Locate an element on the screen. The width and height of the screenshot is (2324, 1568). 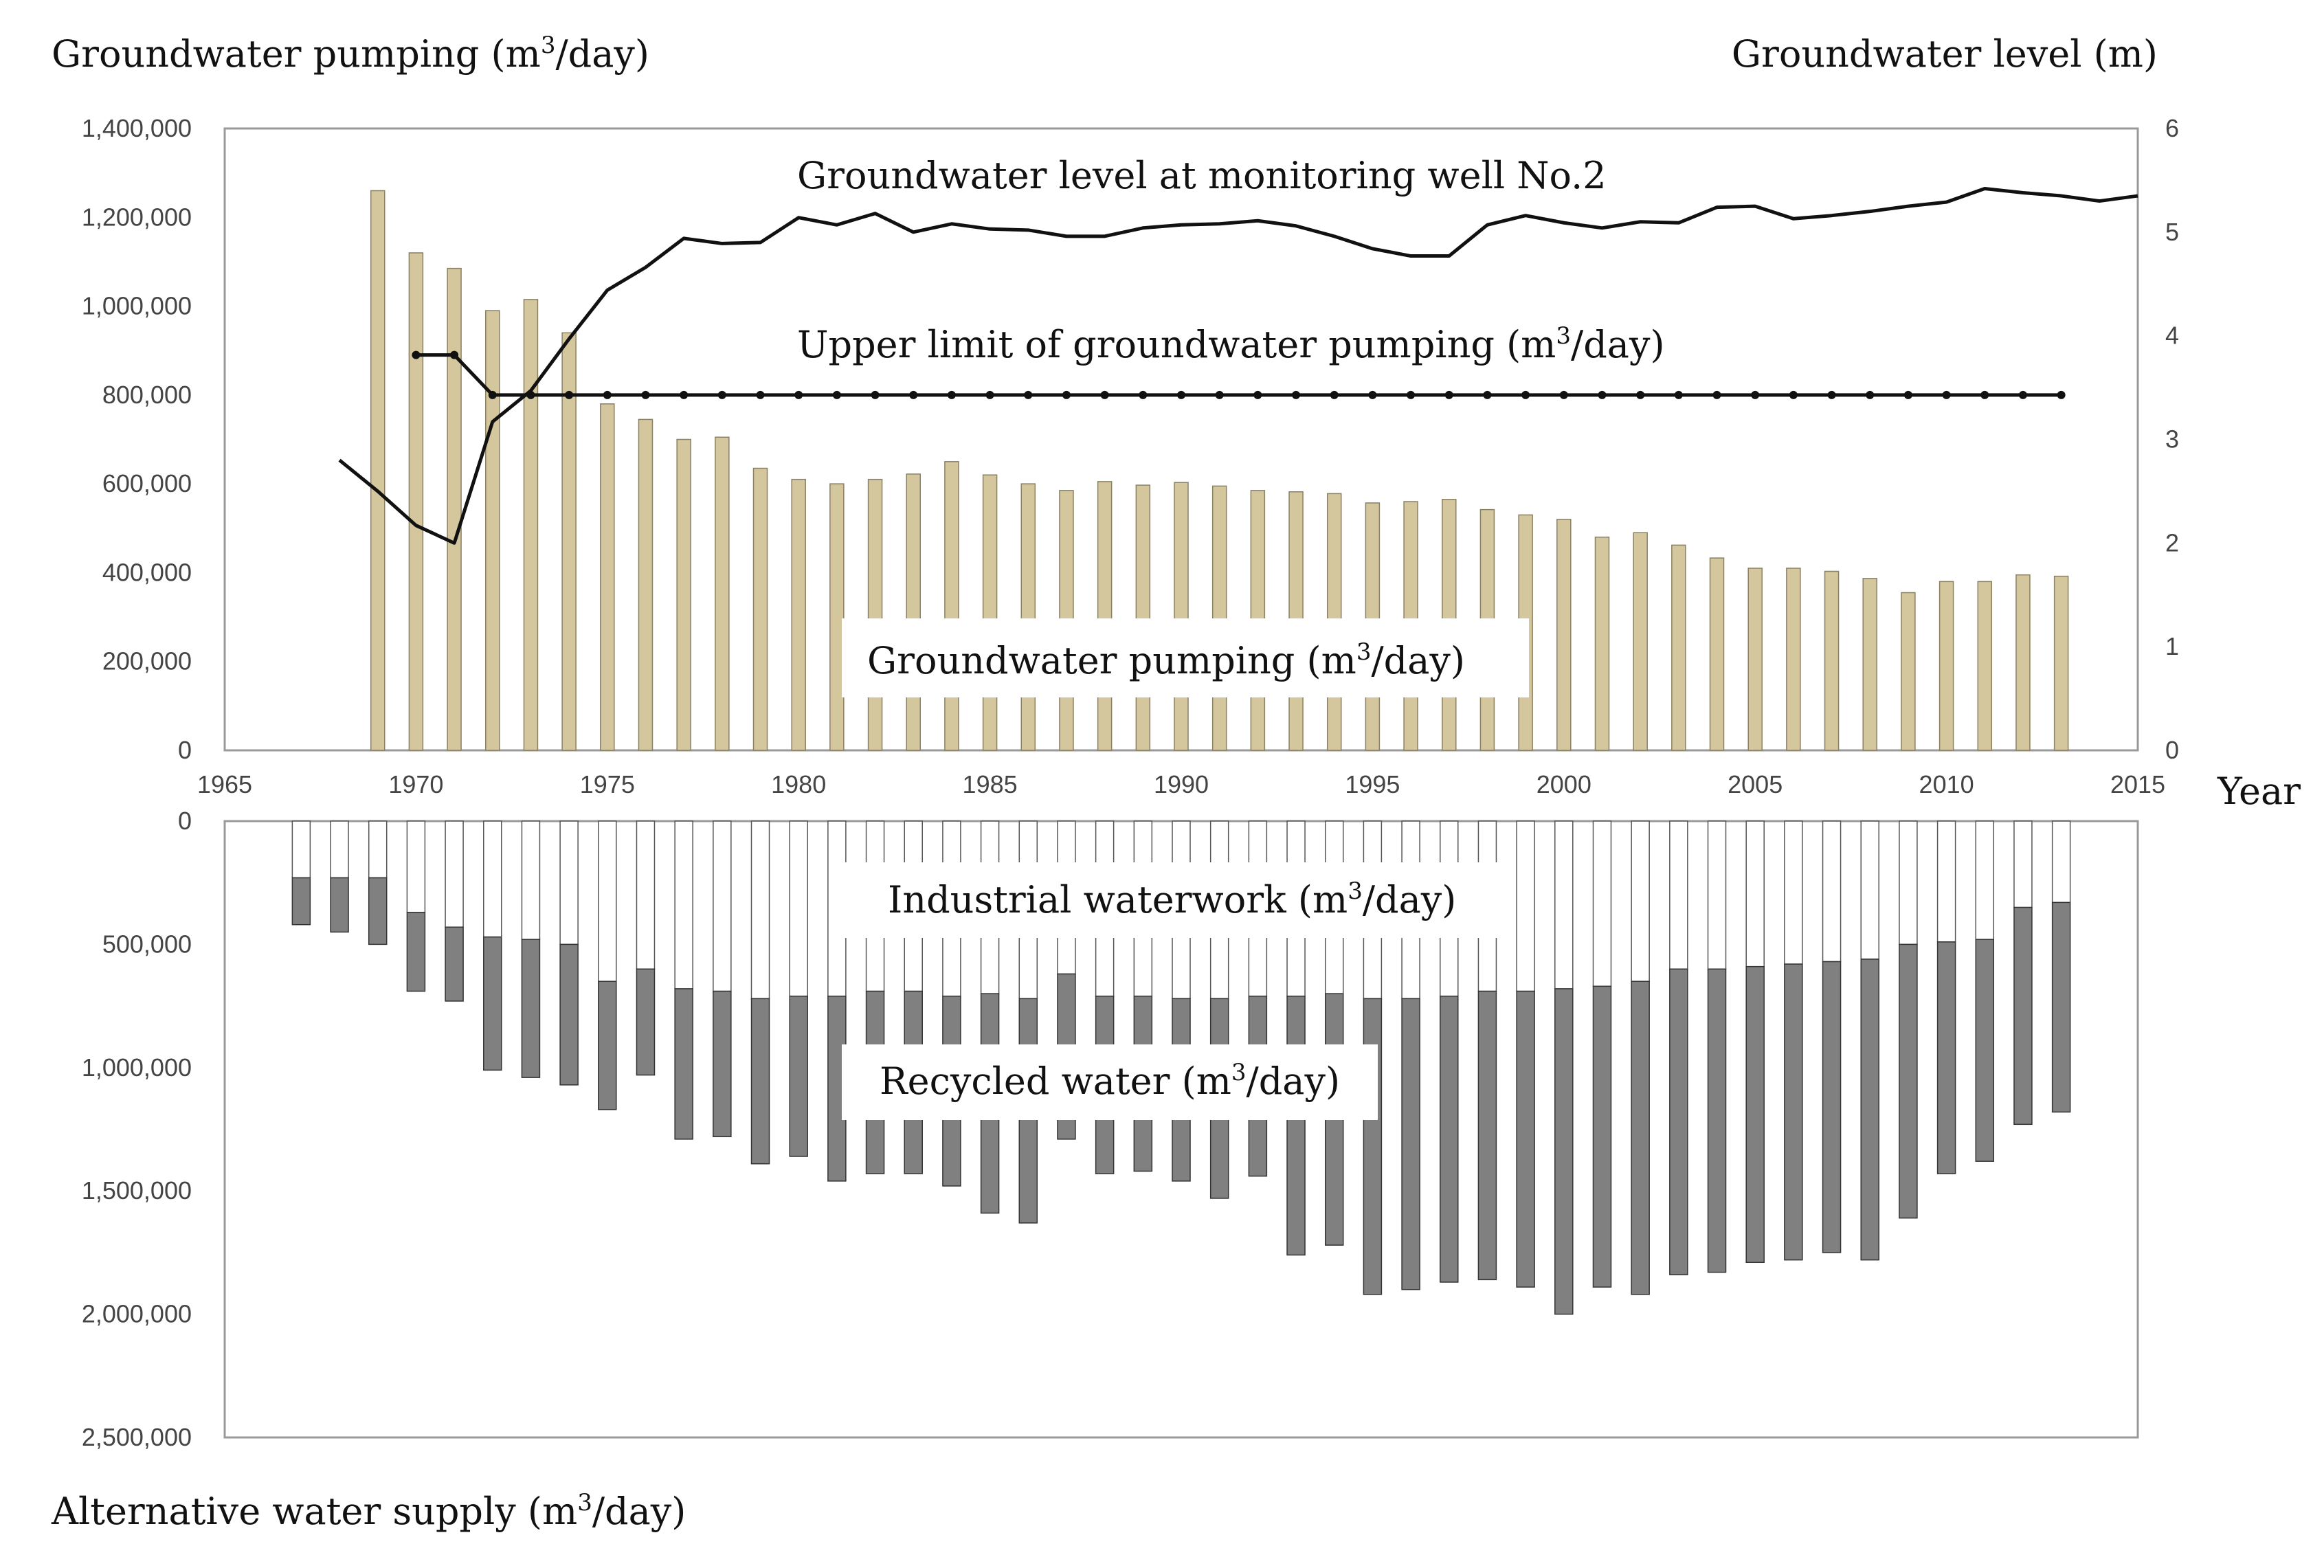
right-y-tick-label: 6 is located at coordinates (2172, 128).